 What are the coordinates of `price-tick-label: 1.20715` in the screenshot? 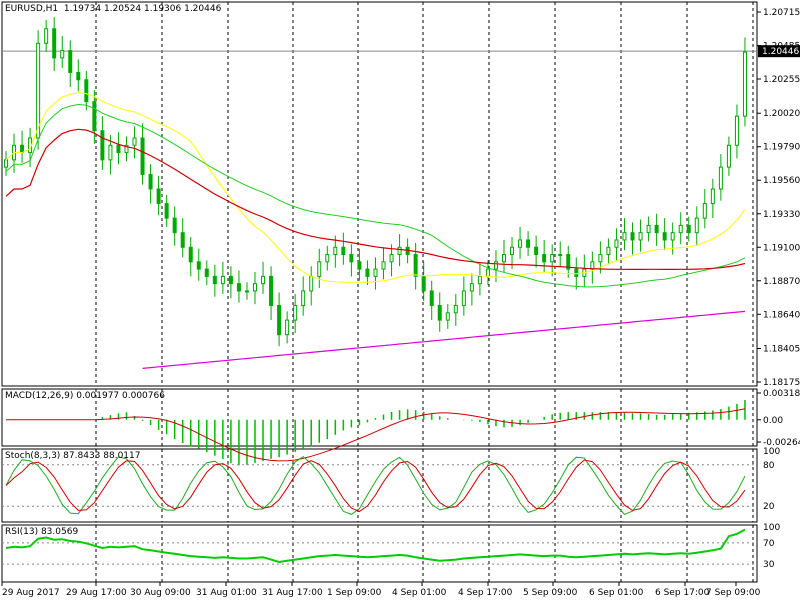 It's located at (781, 13).